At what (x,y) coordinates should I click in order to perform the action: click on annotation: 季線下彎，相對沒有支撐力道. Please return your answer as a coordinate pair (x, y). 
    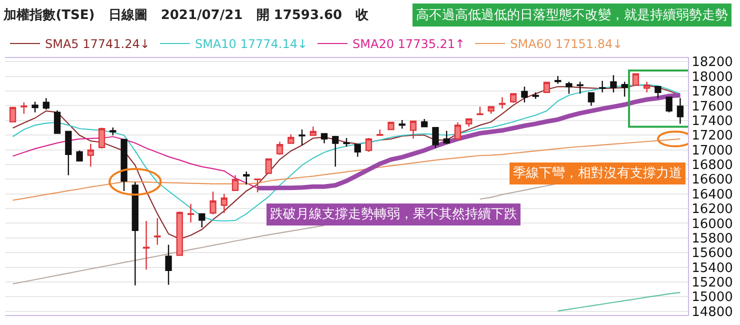
    Looking at the image, I should click on (597, 173).